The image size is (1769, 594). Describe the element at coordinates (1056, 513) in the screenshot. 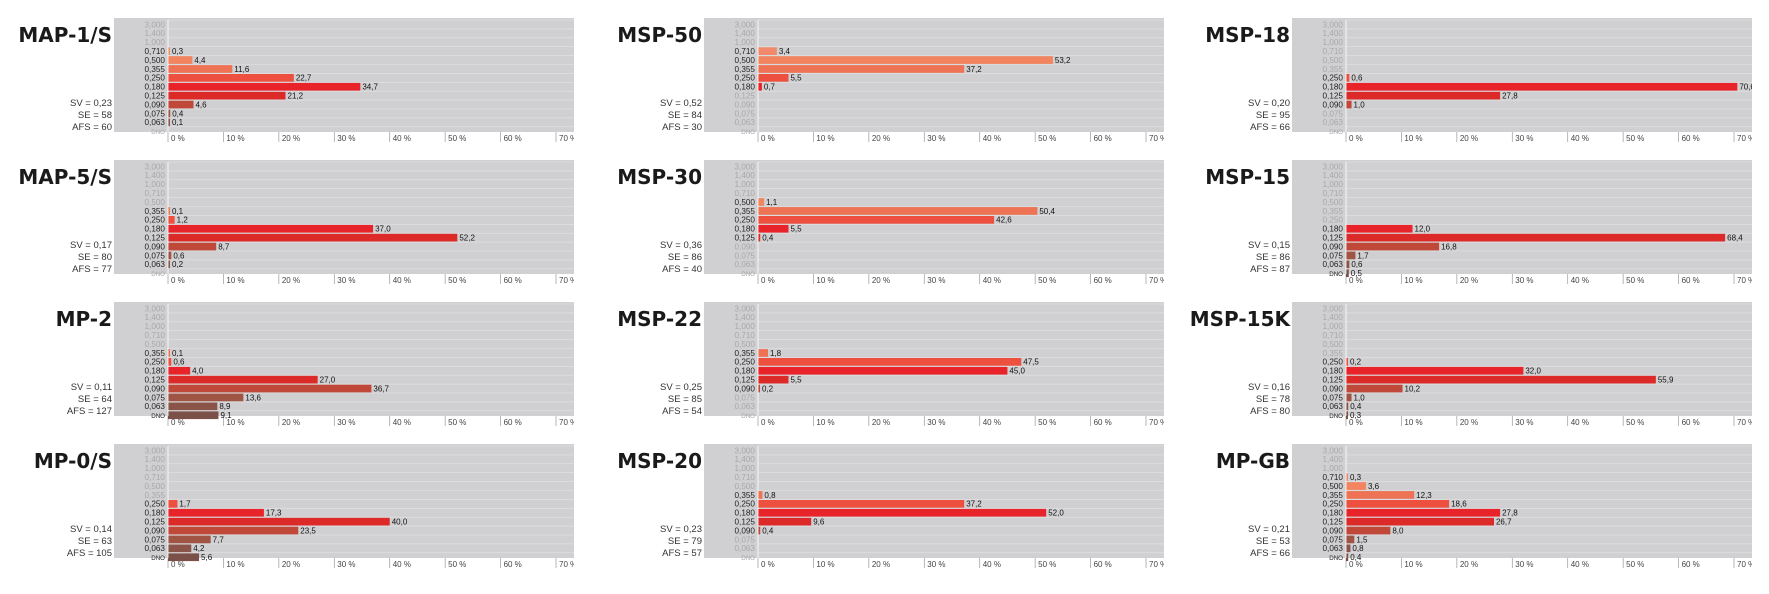

I see `data-label: 52,0` at that location.